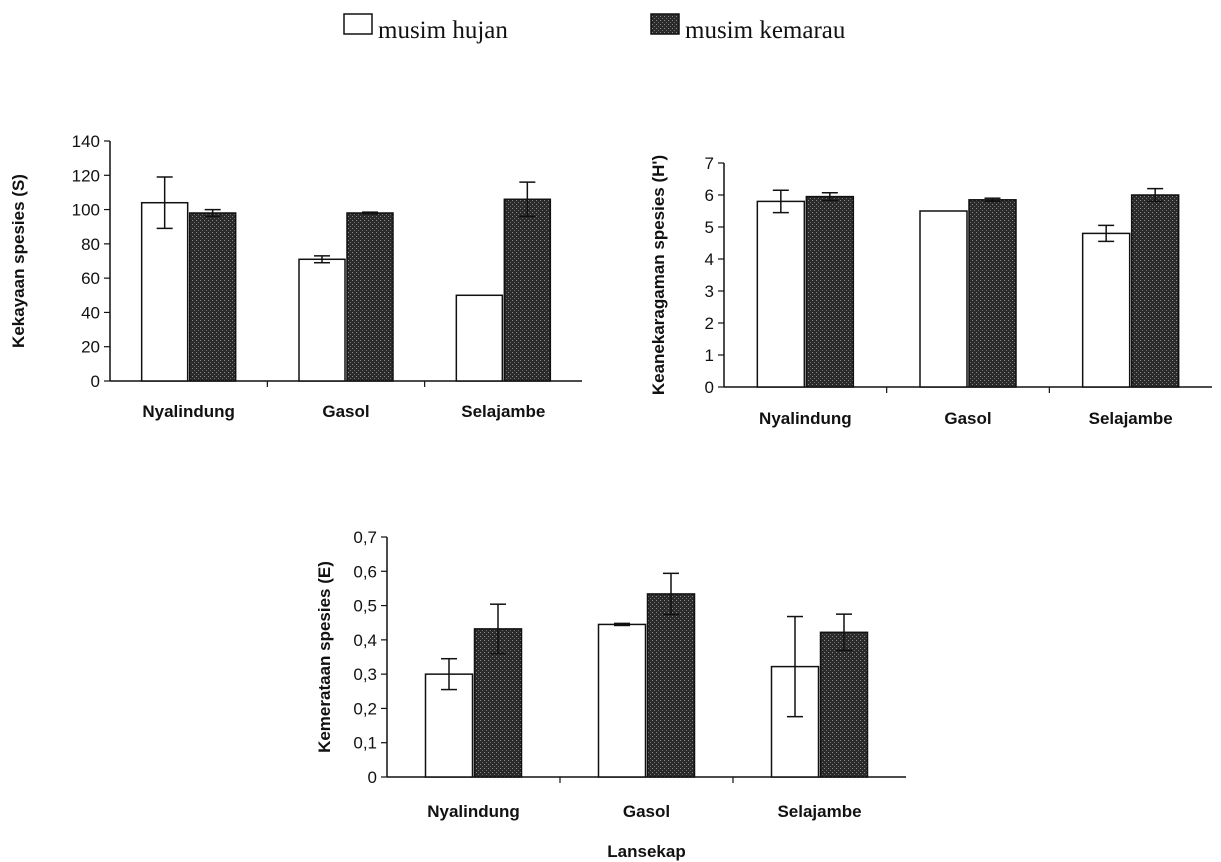  Describe the element at coordinates (365, 640) in the screenshot. I see `y-tick-label: 0,4` at that location.